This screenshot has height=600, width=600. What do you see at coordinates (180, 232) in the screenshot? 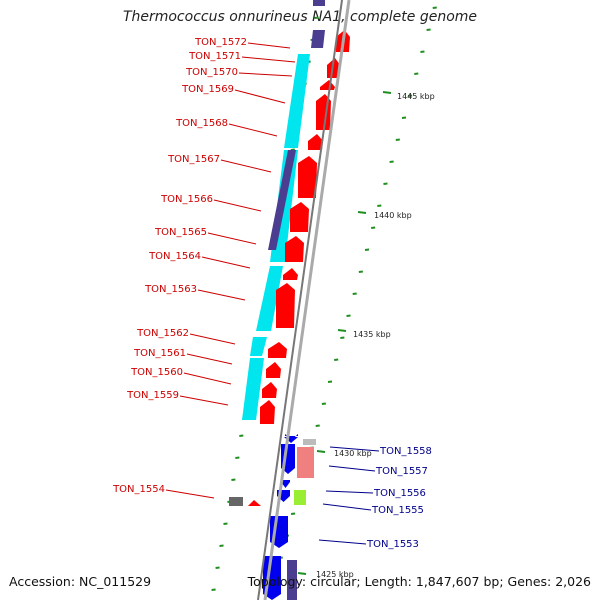
I see `gene-label-left: TON_1565` at bounding box center [180, 232].